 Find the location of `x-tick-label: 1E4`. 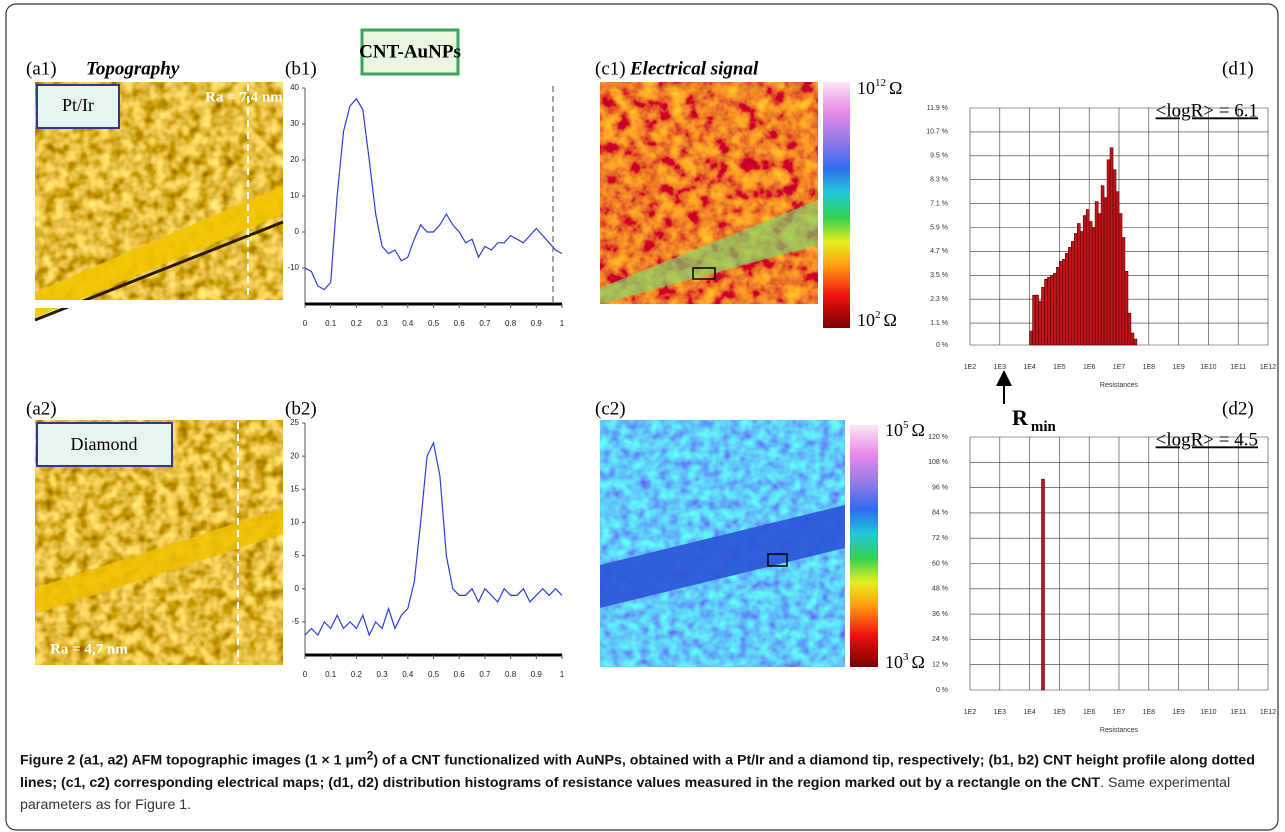

x-tick-label: 1E4 is located at coordinates (1029, 367).